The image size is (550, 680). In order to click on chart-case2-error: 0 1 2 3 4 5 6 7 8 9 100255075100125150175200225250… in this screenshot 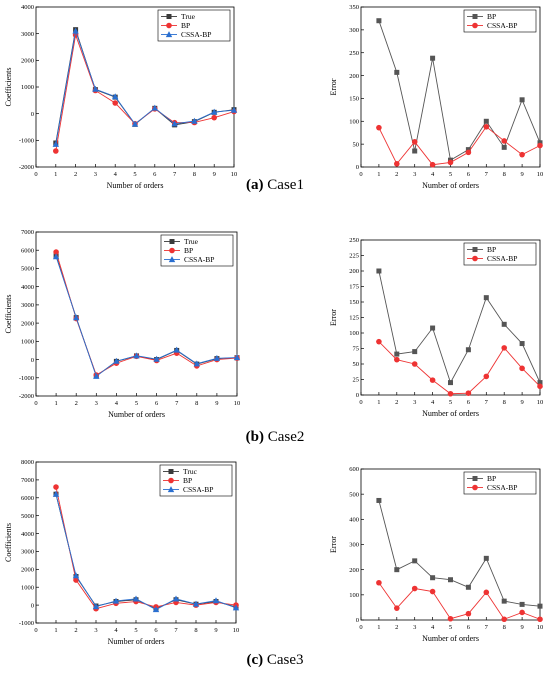, I will do `click(436, 327)`.